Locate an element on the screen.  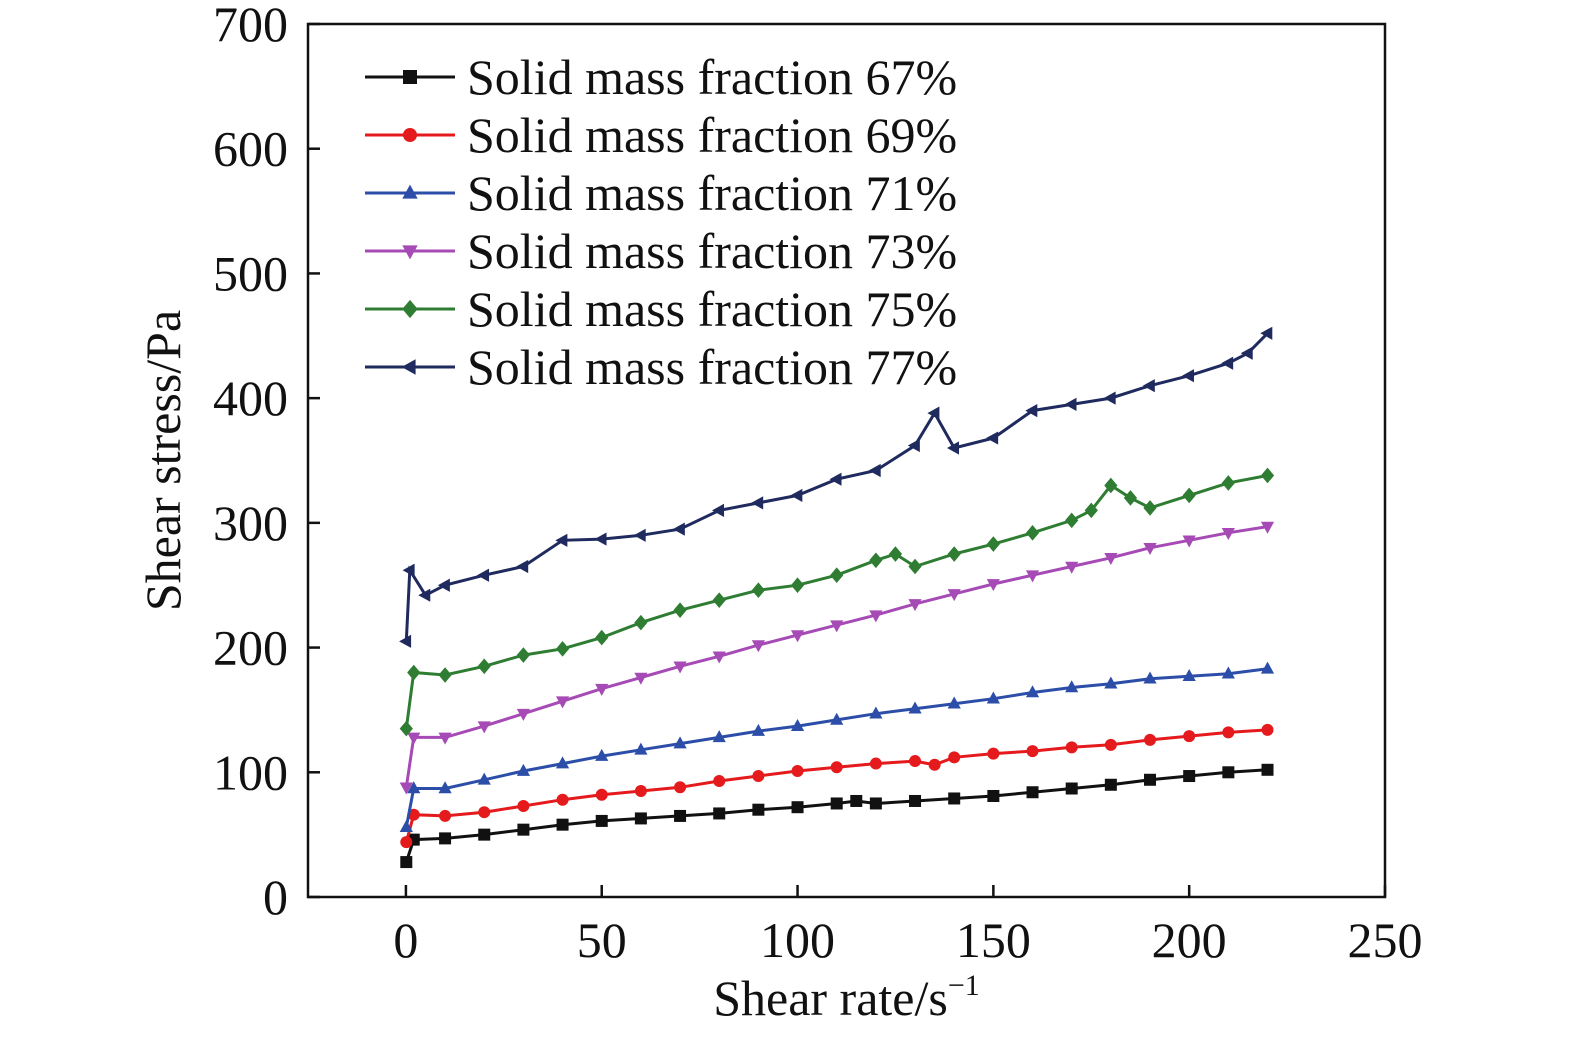
legend-label: Solid mass fraction 67% is located at coordinates (712, 77).